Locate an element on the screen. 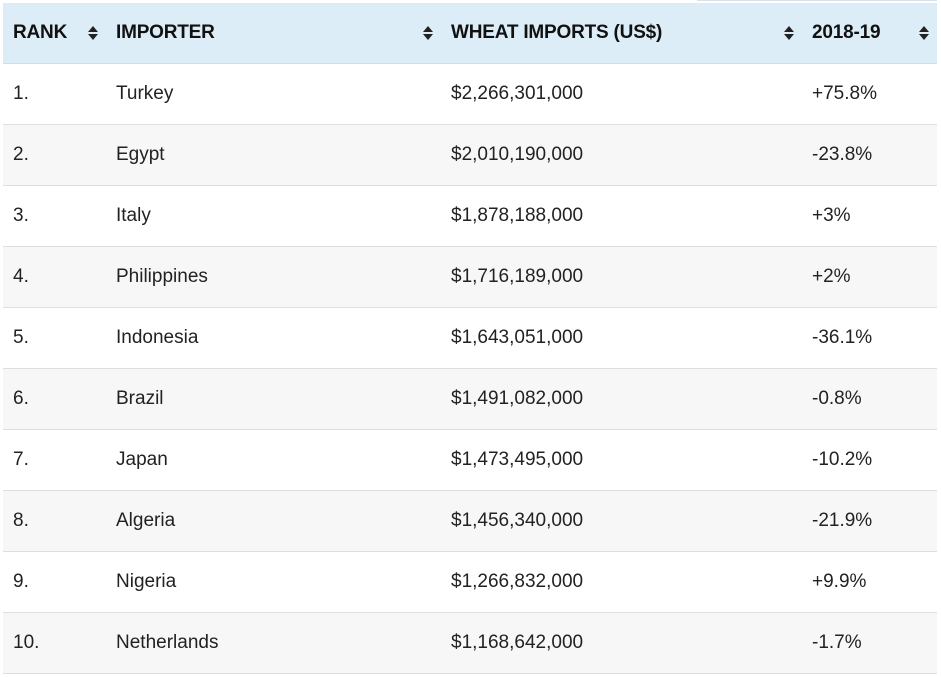  rank-cell: 3. is located at coordinates (54, 216).